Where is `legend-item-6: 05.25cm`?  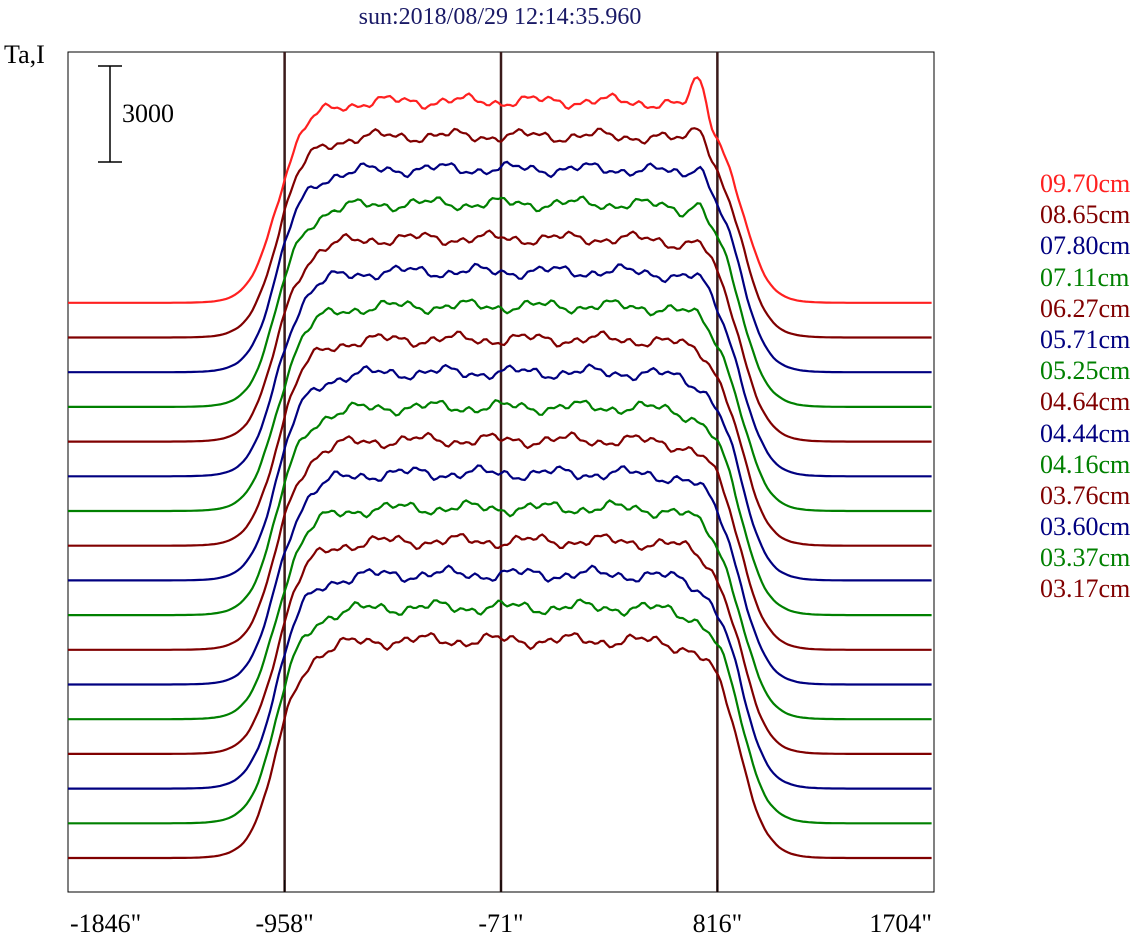
legend-item-6: 05.25cm is located at coordinates (1085, 371).